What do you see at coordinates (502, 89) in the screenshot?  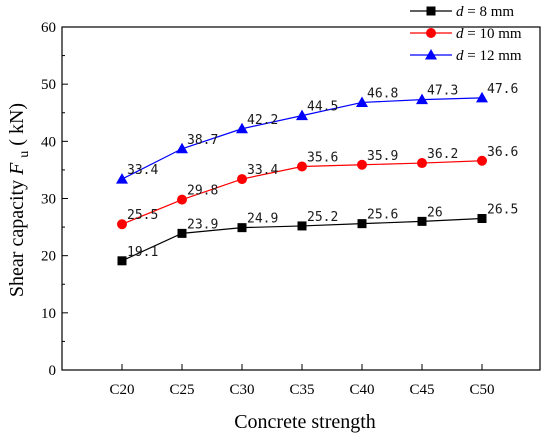 I see `data-label: 47.6` at bounding box center [502, 89].